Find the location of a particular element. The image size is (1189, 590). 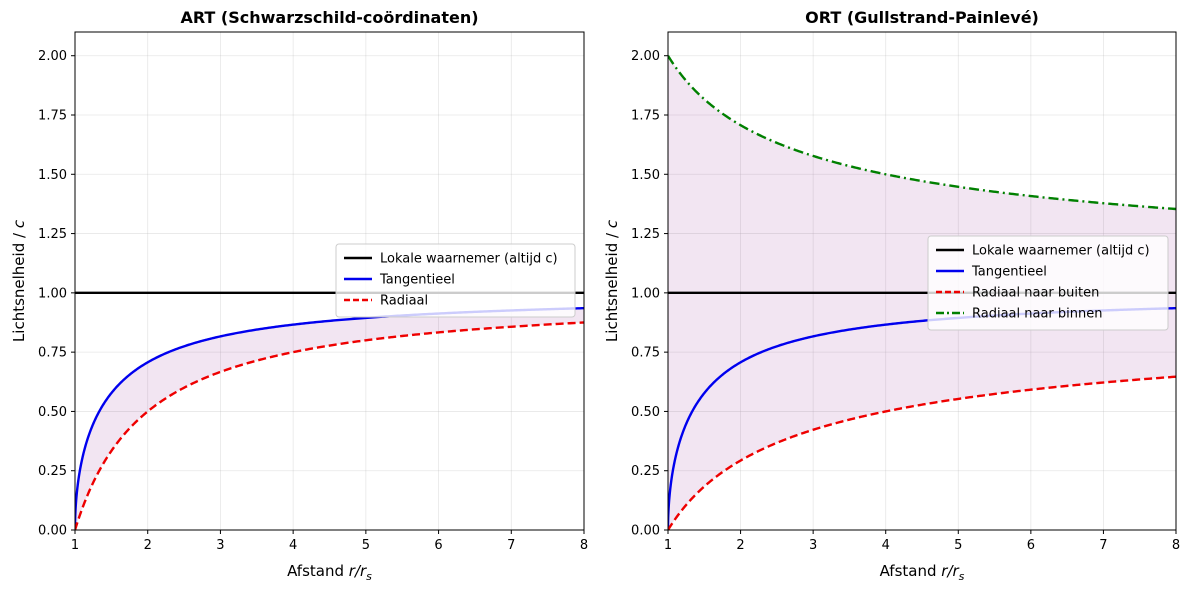

legend-label: Radiaal is located at coordinates (404, 301).